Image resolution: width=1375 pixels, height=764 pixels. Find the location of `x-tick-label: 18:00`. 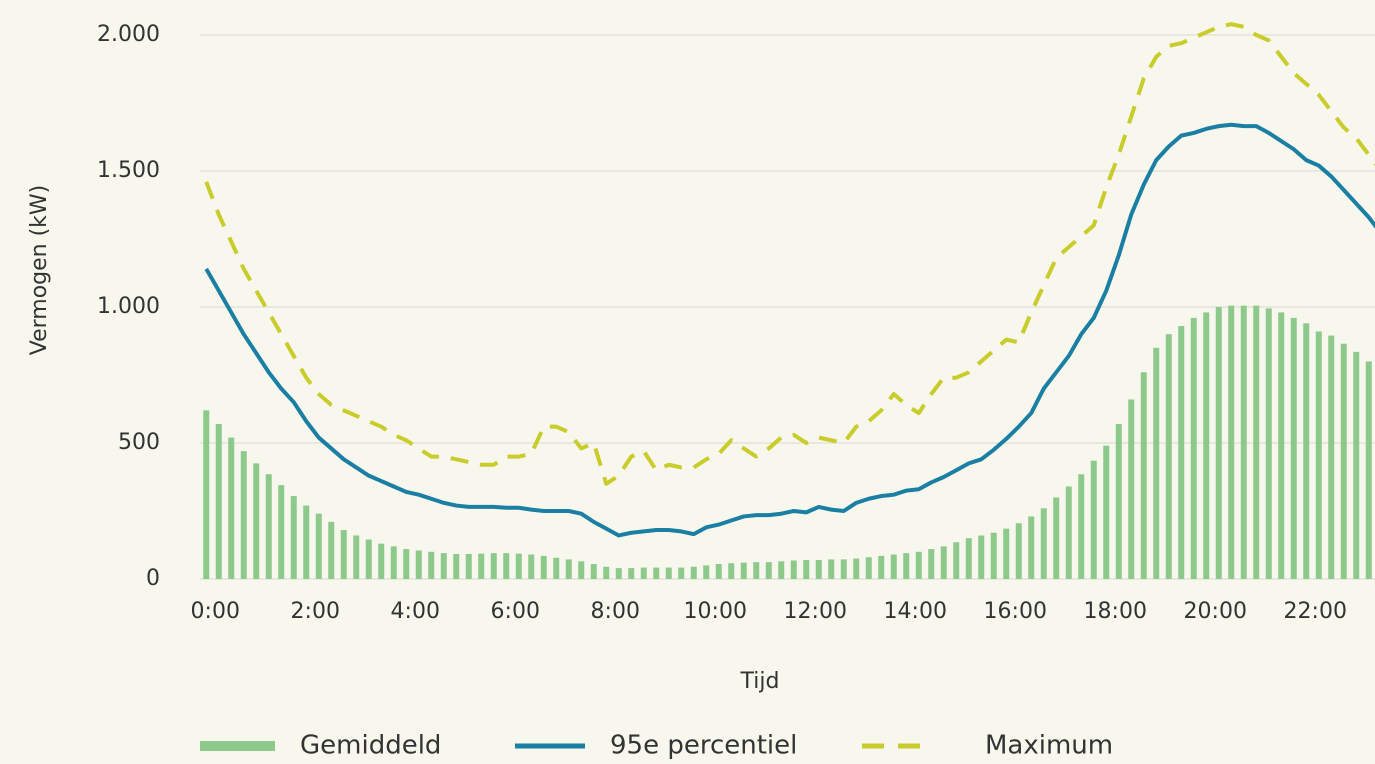

x-tick-label: 18:00 is located at coordinates (1115, 611).